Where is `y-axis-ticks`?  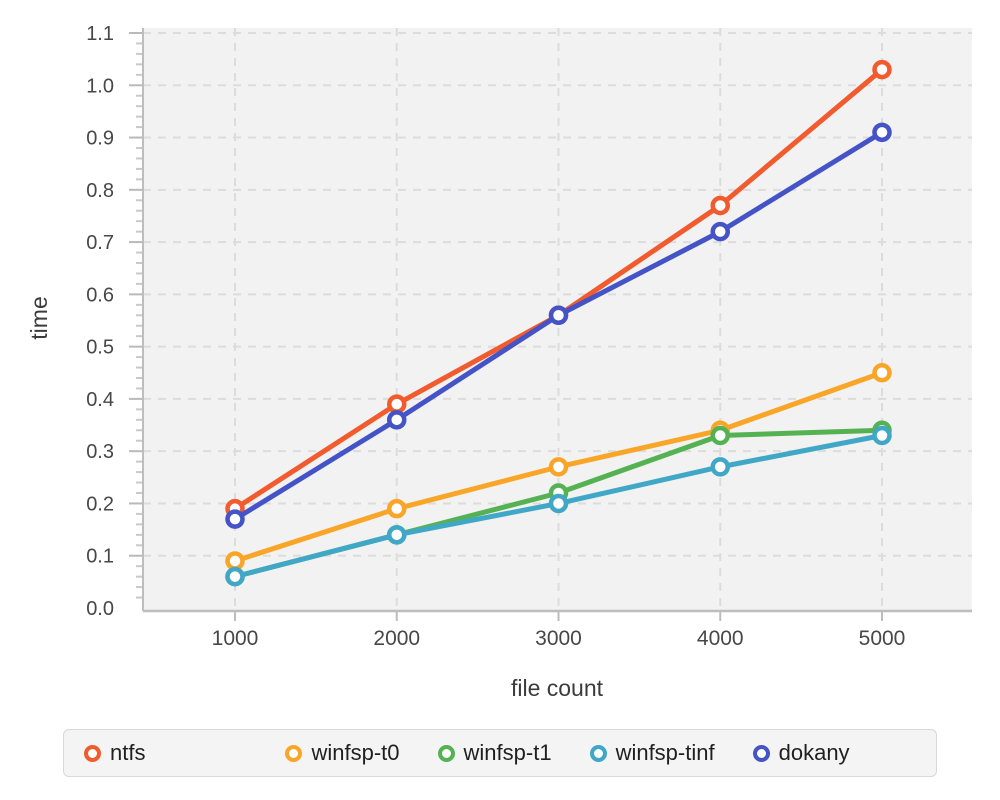
y-axis-ticks is located at coordinates (136, 315).